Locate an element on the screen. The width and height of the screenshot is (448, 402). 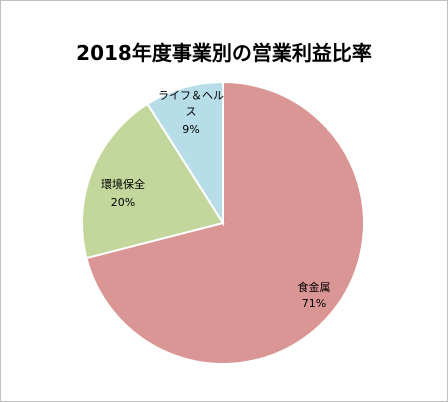
slice-label-1: 環境保全 is located at coordinates (123, 184).